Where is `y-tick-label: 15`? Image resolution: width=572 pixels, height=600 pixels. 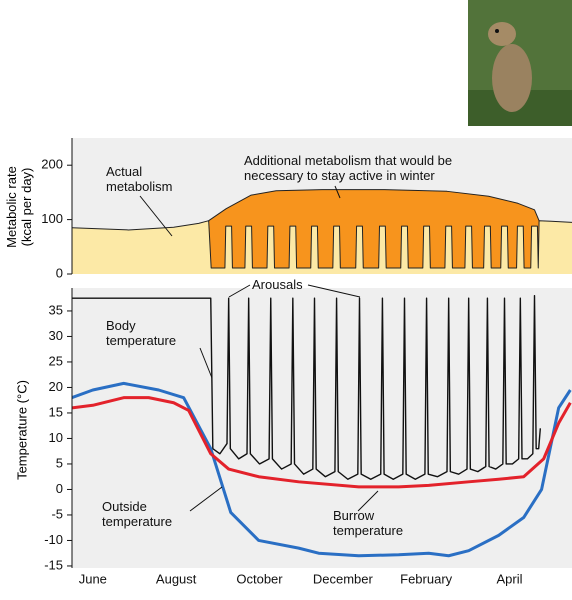 y-tick-label: 15 is located at coordinates (56, 411).